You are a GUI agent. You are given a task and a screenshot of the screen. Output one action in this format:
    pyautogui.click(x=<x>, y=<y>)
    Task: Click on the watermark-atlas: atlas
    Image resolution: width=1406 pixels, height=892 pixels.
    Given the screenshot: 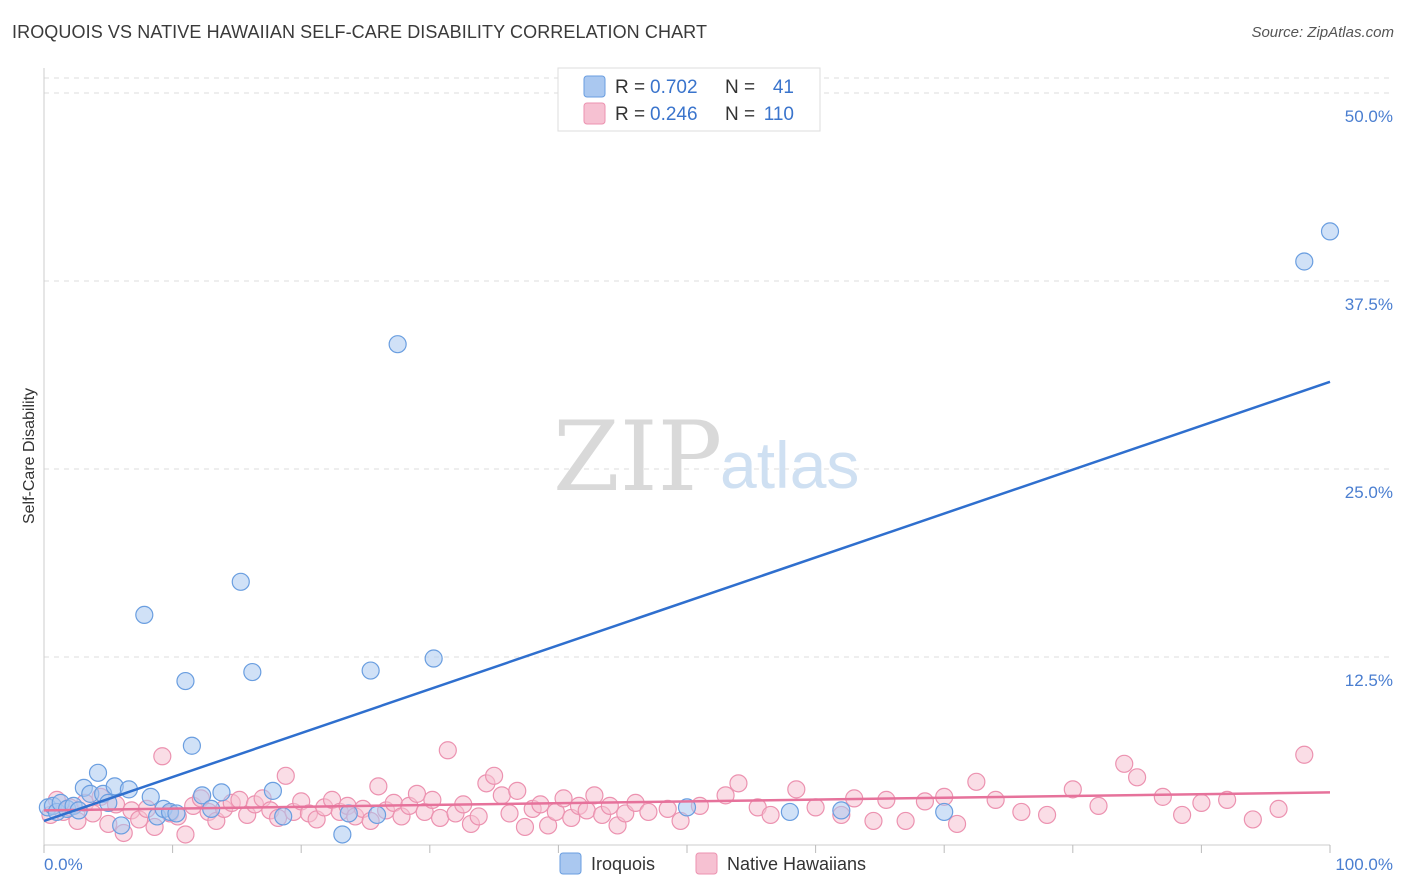 What is the action you would take?
    pyautogui.click(x=789, y=465)
    